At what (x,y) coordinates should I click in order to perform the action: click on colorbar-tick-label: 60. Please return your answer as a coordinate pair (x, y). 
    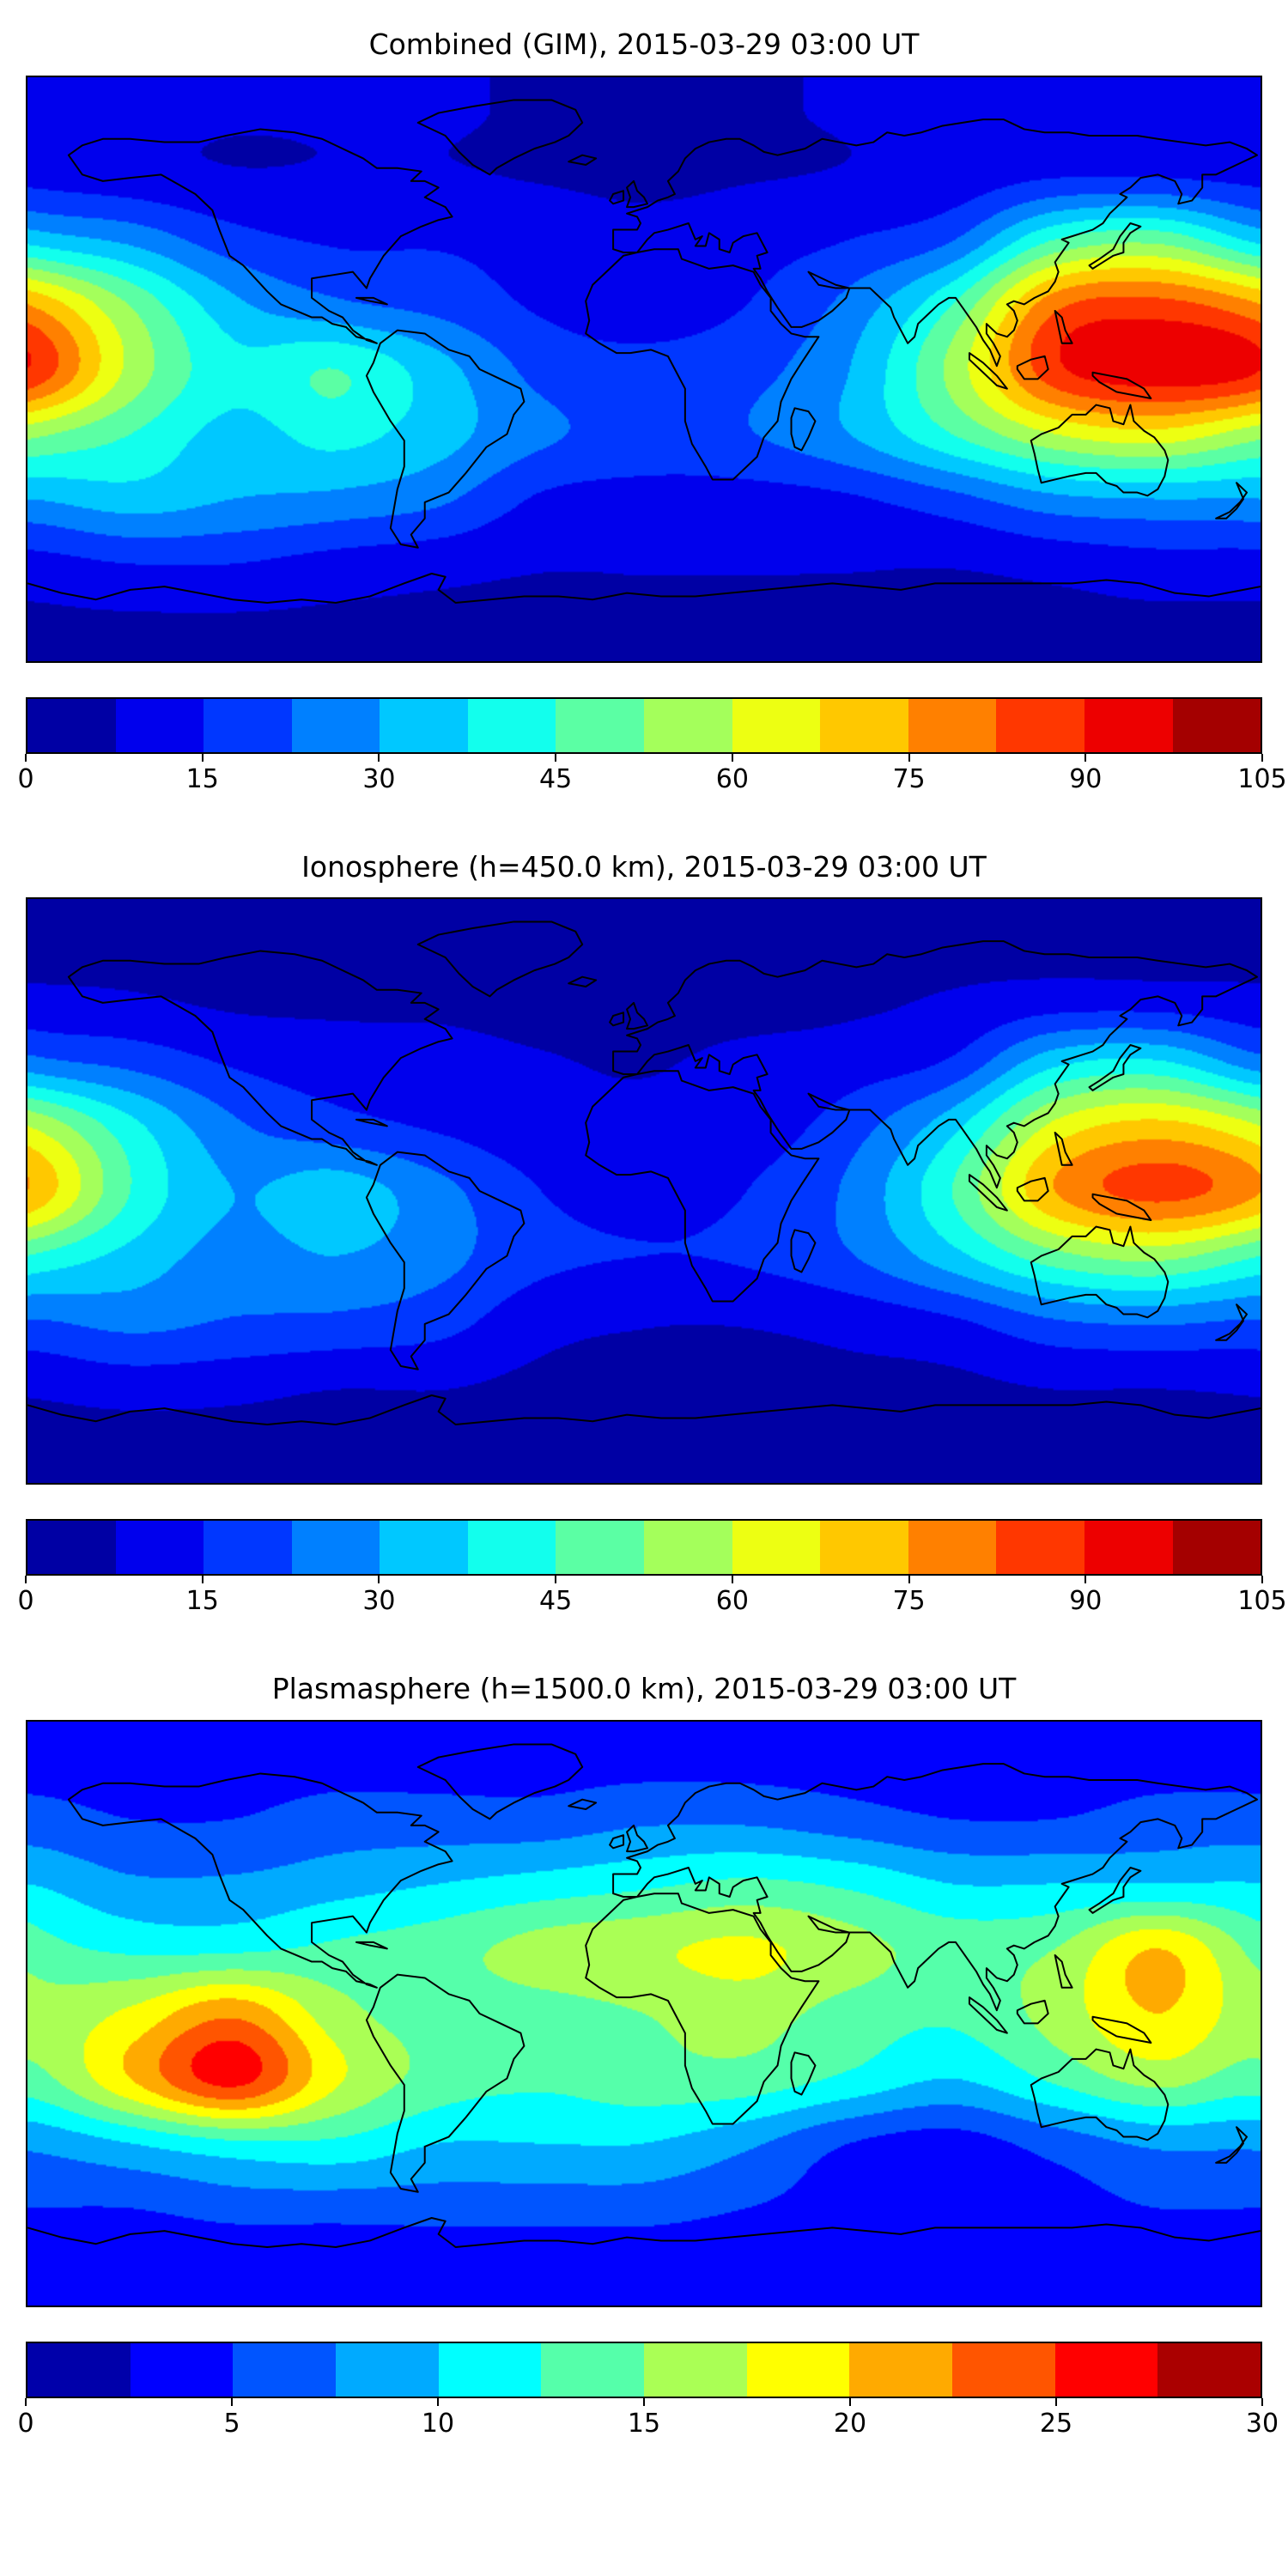
    Looking at the image, I should click on (732, 779).